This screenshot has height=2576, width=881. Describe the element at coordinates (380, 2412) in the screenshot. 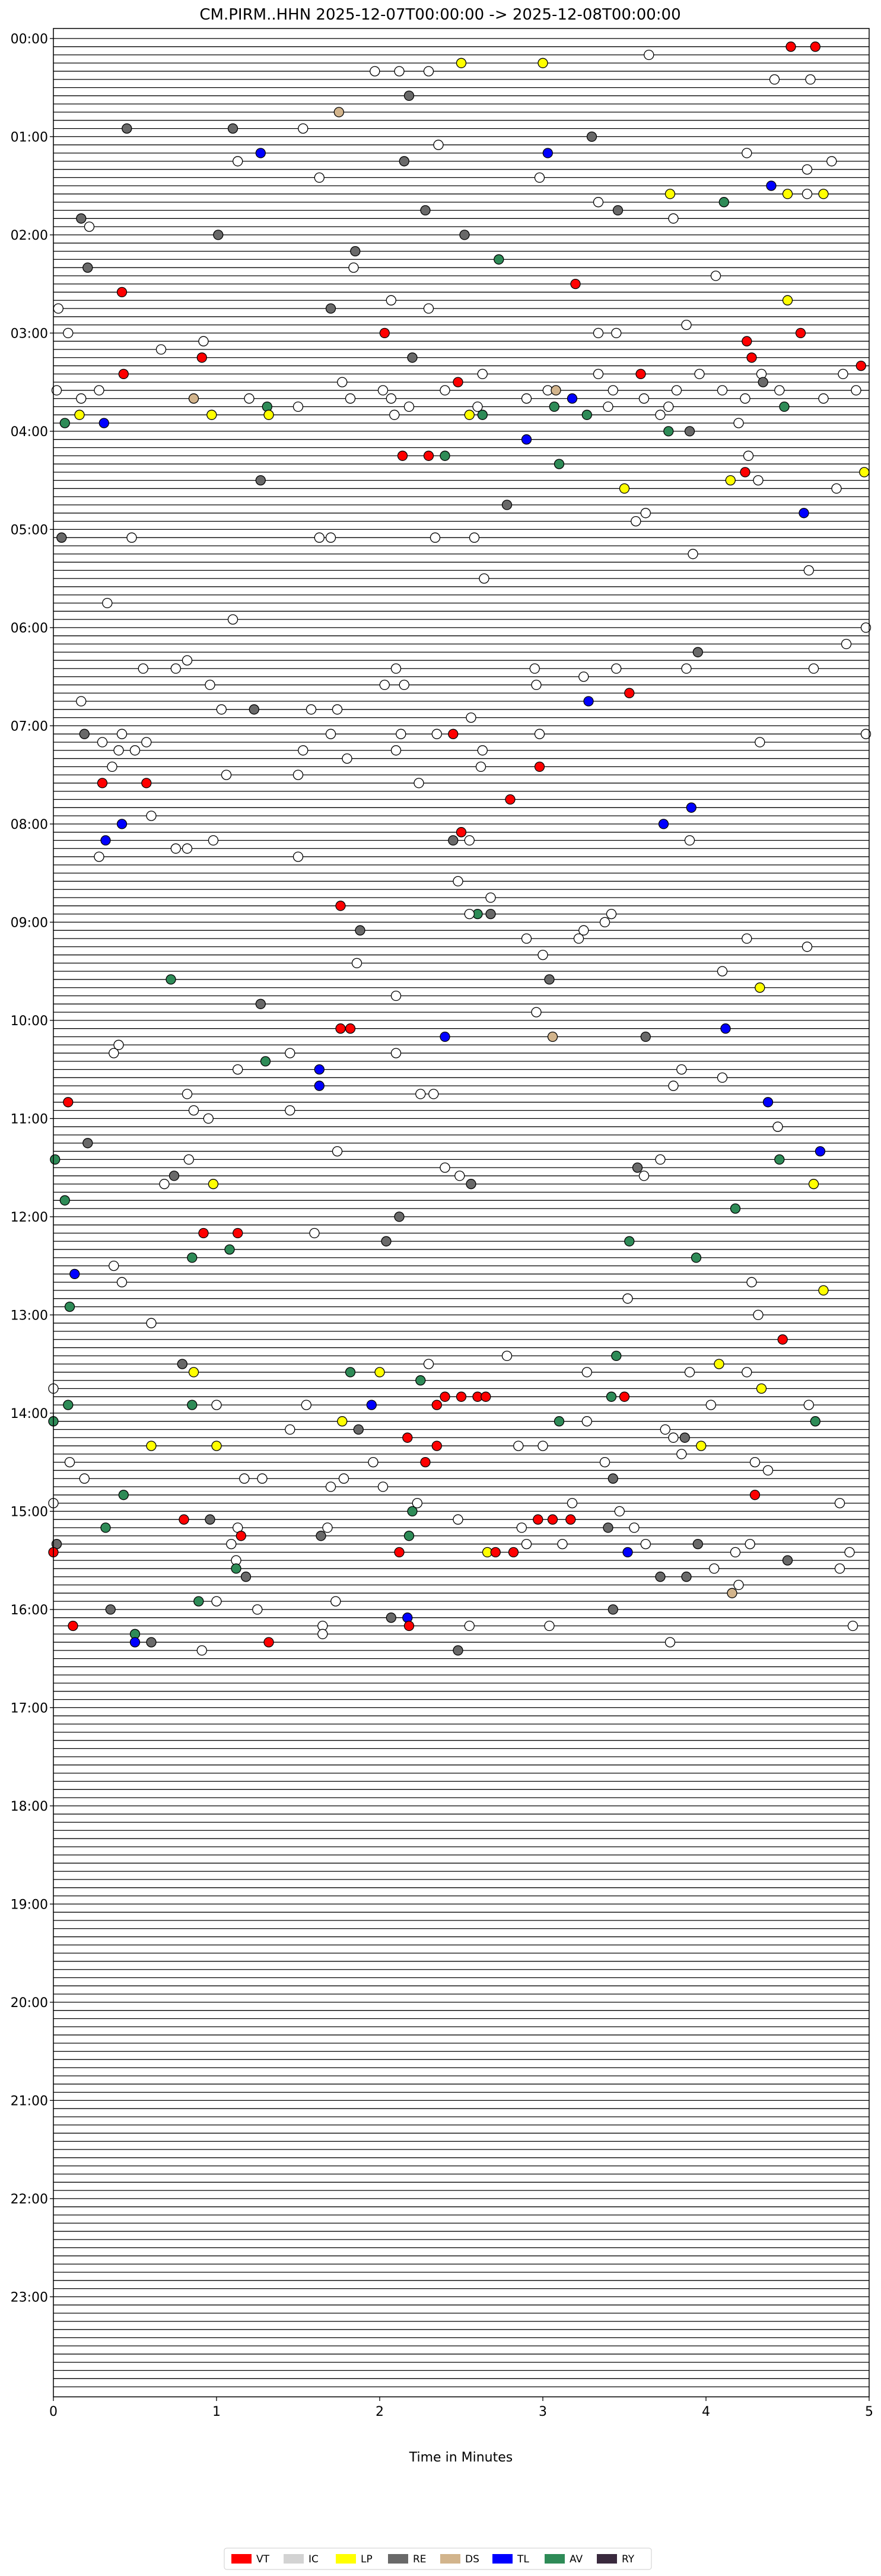

I see `x-tick-label: 2` at that location.